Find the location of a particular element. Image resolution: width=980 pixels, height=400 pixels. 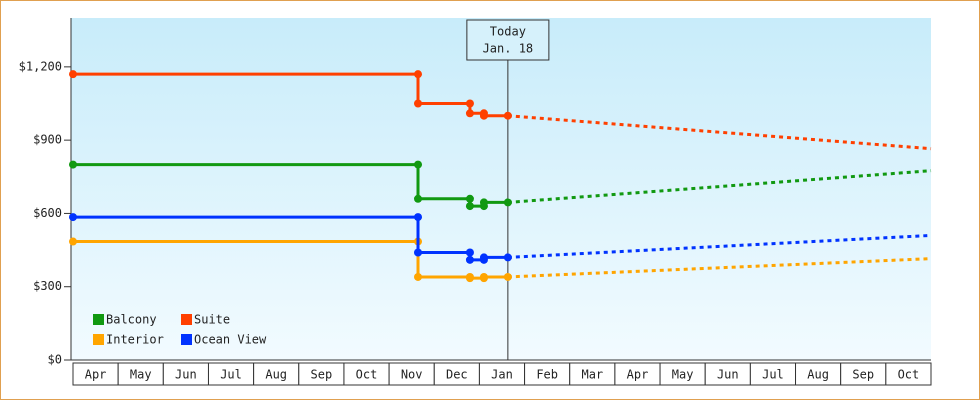

y-tick-label: $900 is located at coordinates (47, 140).